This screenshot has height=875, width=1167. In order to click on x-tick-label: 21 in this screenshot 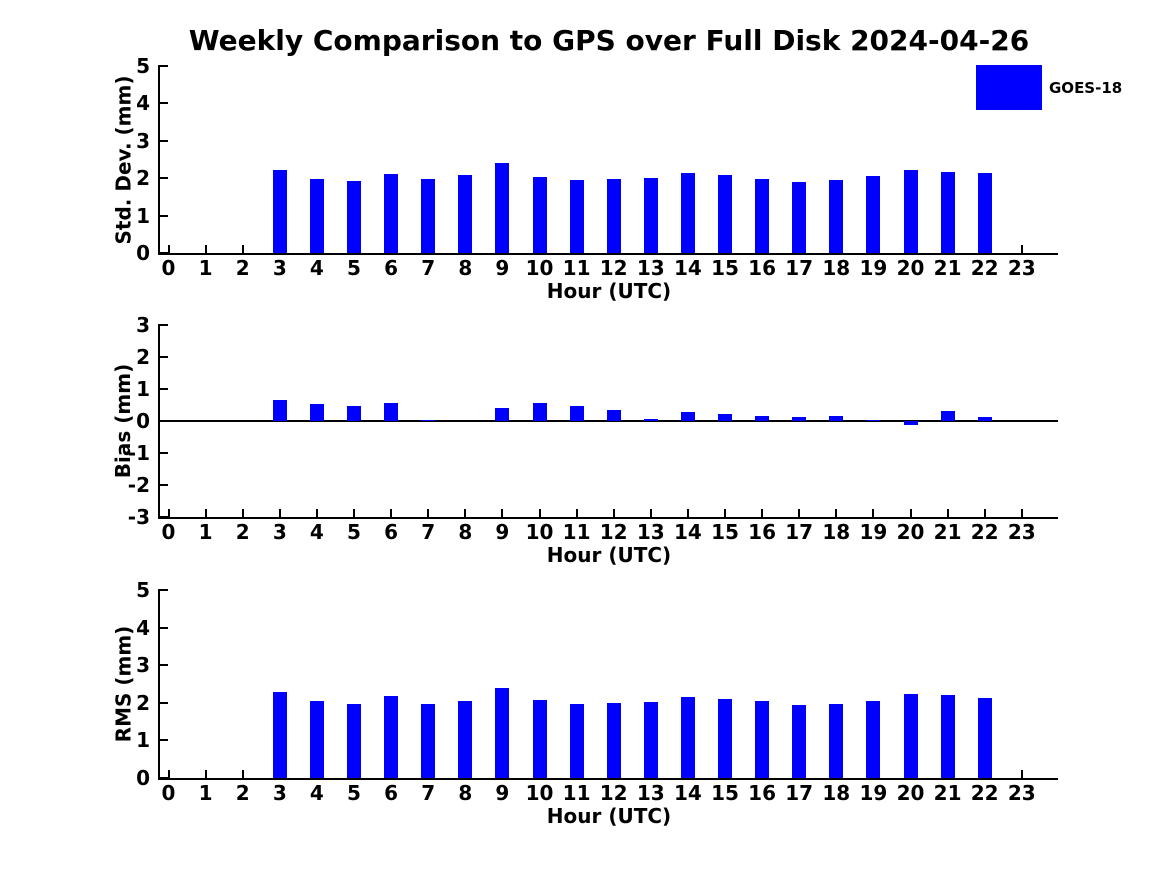, I will do `click(947, 793)`.